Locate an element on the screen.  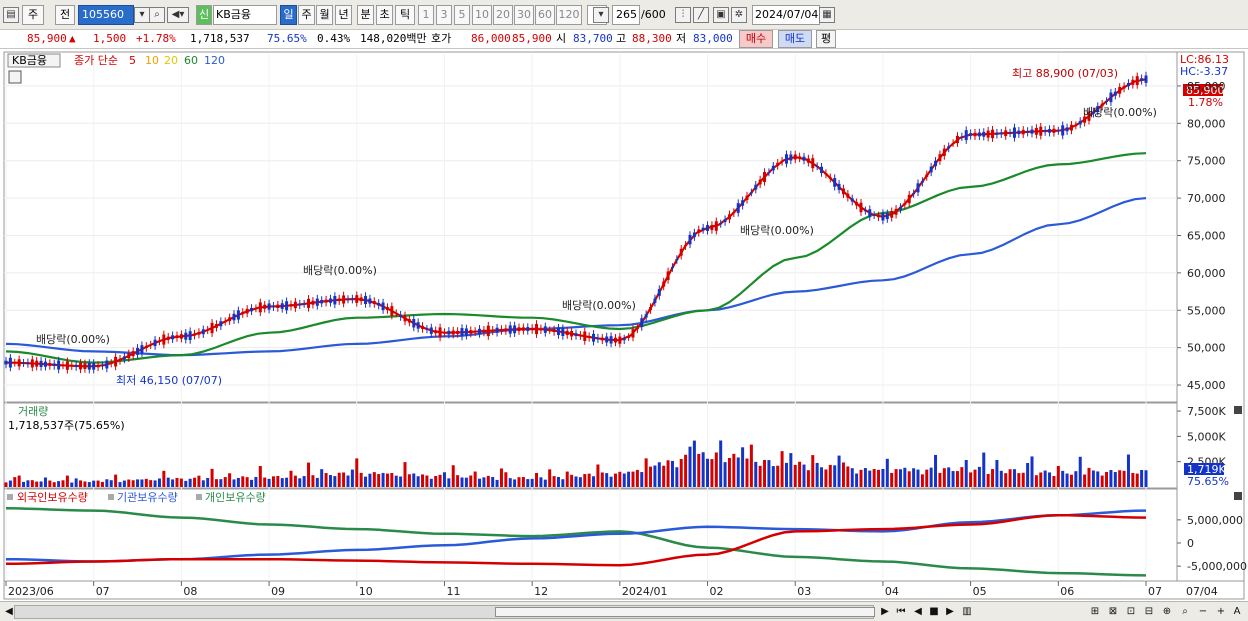
search-icon: ⌕ is located at coordinates (157, 15).